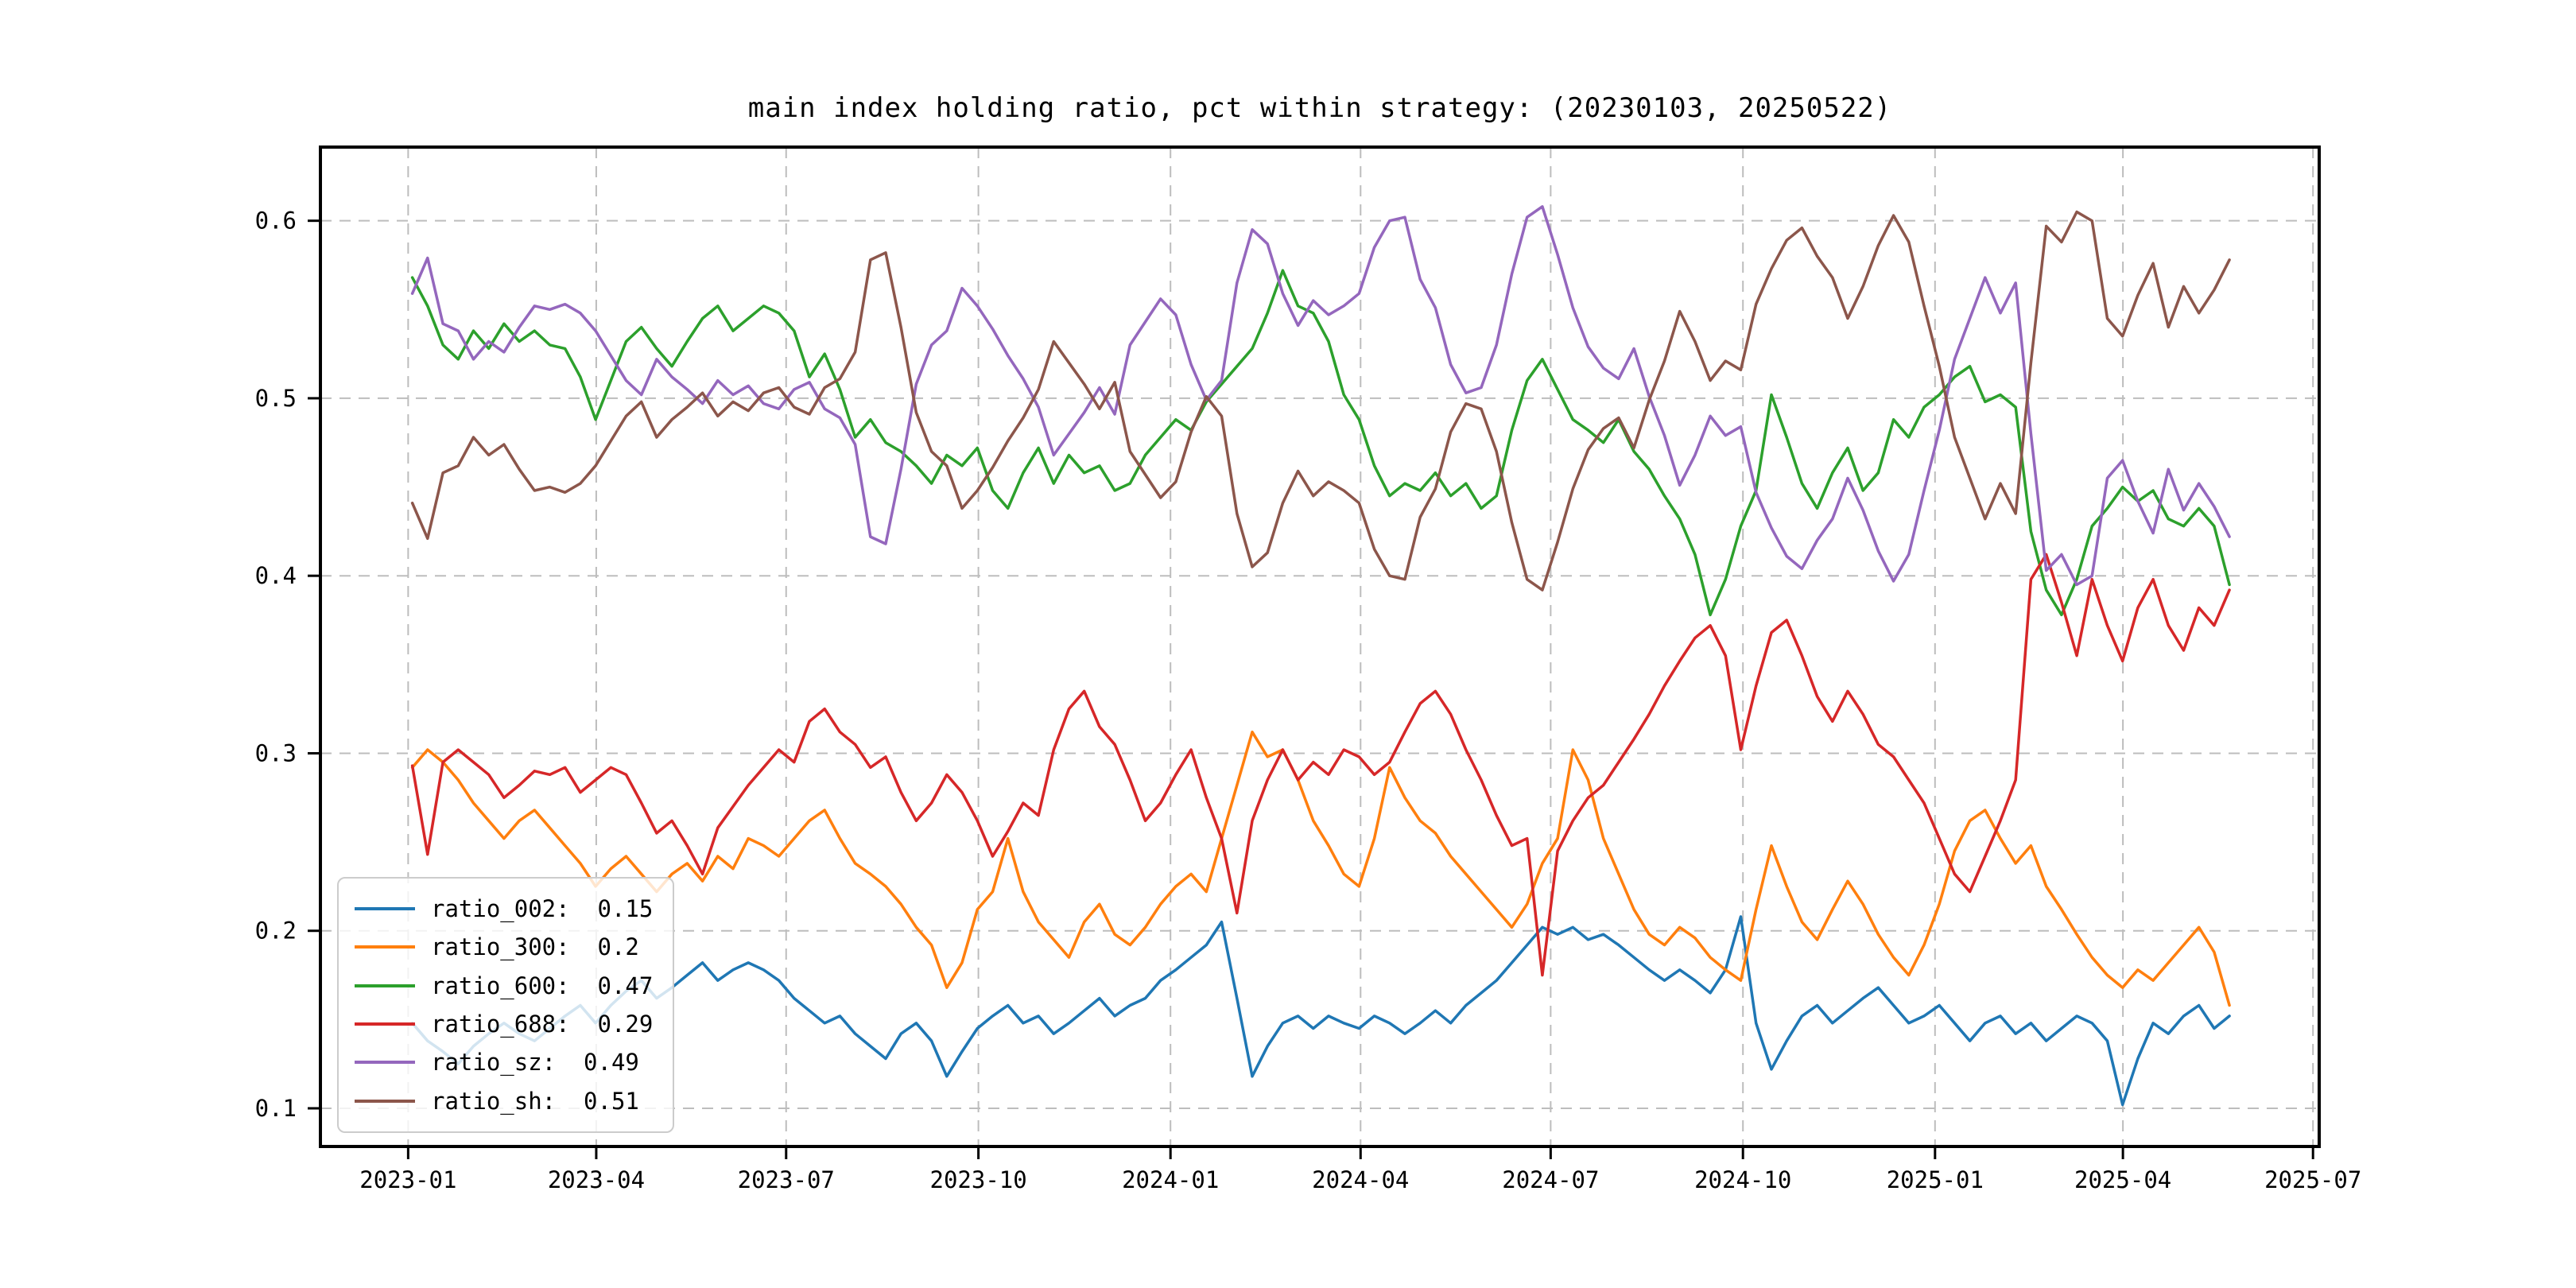 The height and width of the screenshot is (1288, 2576). I want to click on y-tick-label-0.4: 0.4, so click(276, 575).